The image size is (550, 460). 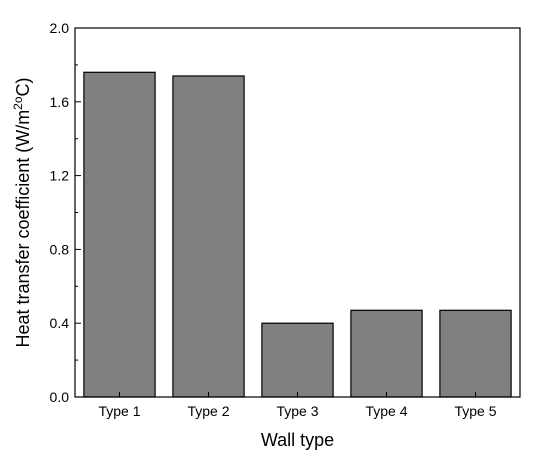 I want to click on y-axis-title-superscript: 2o, so click(x=18, y=103).